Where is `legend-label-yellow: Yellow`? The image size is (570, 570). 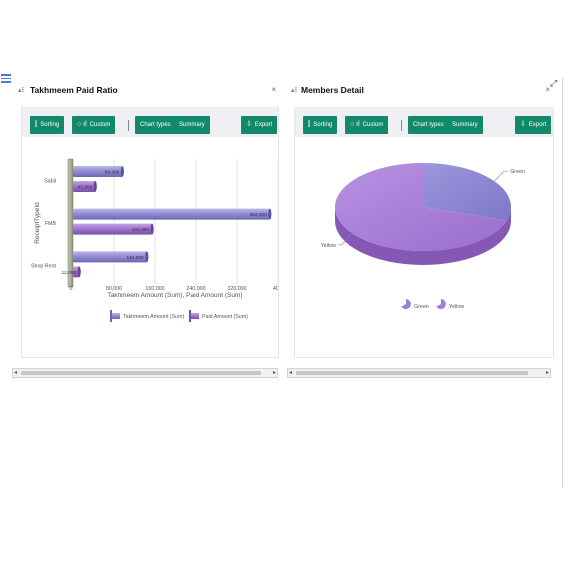
legend-label-yellow: Yellow is located at coordinates (456, 307).